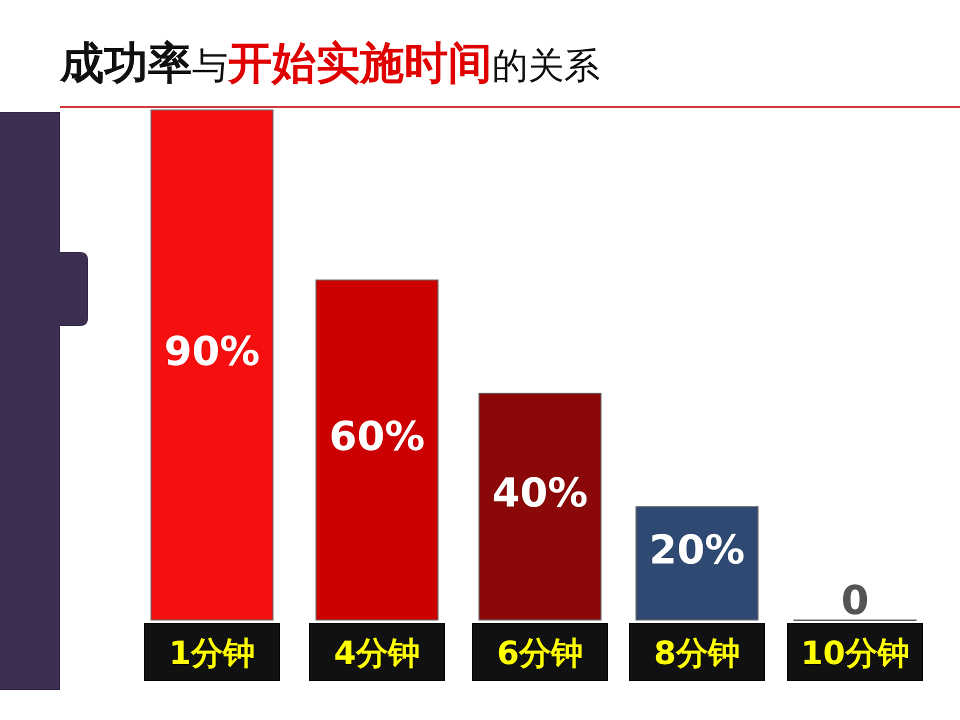 The height and width of the screenshot is (720, 960). I want to click on x-tick-label: 4分钟, so click(377, 653).